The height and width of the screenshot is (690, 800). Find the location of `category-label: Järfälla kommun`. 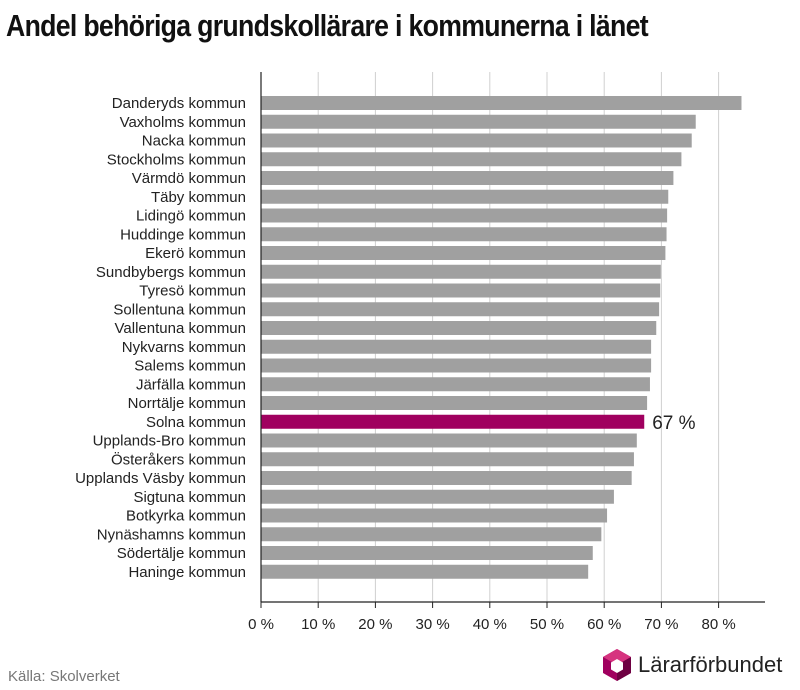

category-label: Järfälla kommun is located at coordinates (191, 384).